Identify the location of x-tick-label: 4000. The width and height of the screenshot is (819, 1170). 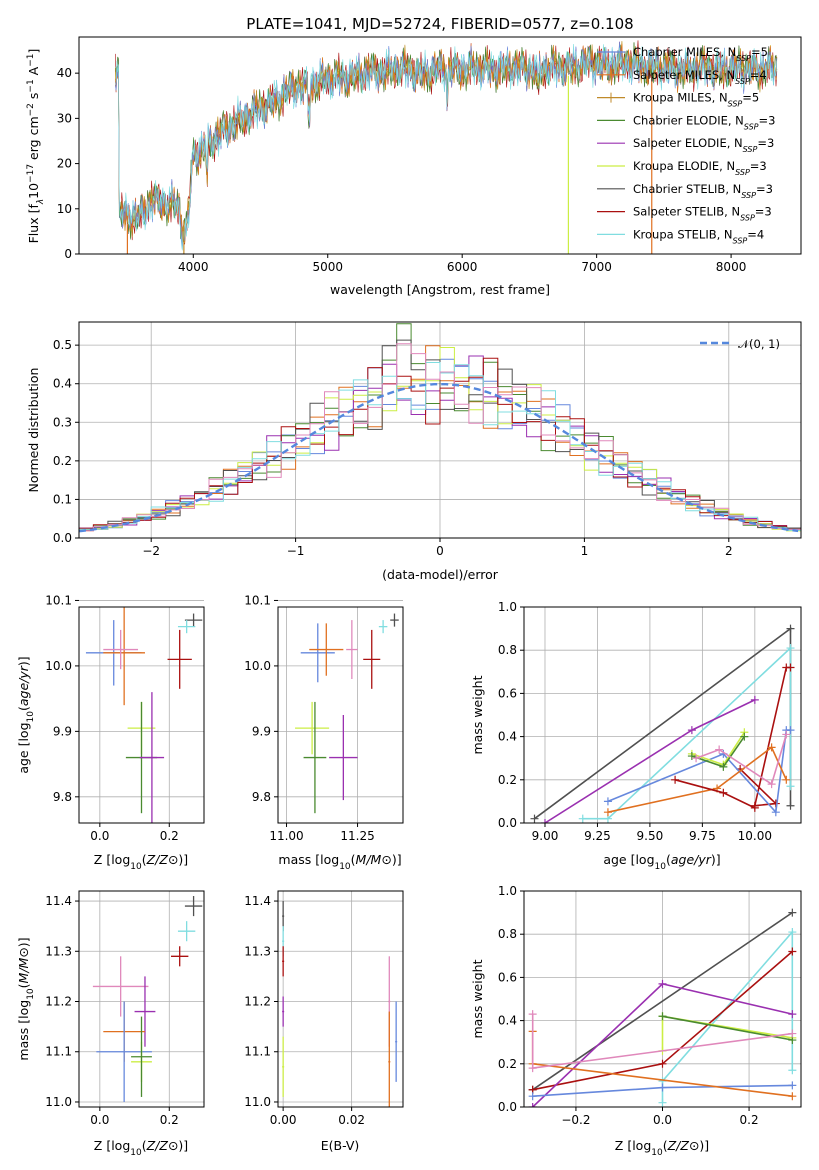
(193, 267).